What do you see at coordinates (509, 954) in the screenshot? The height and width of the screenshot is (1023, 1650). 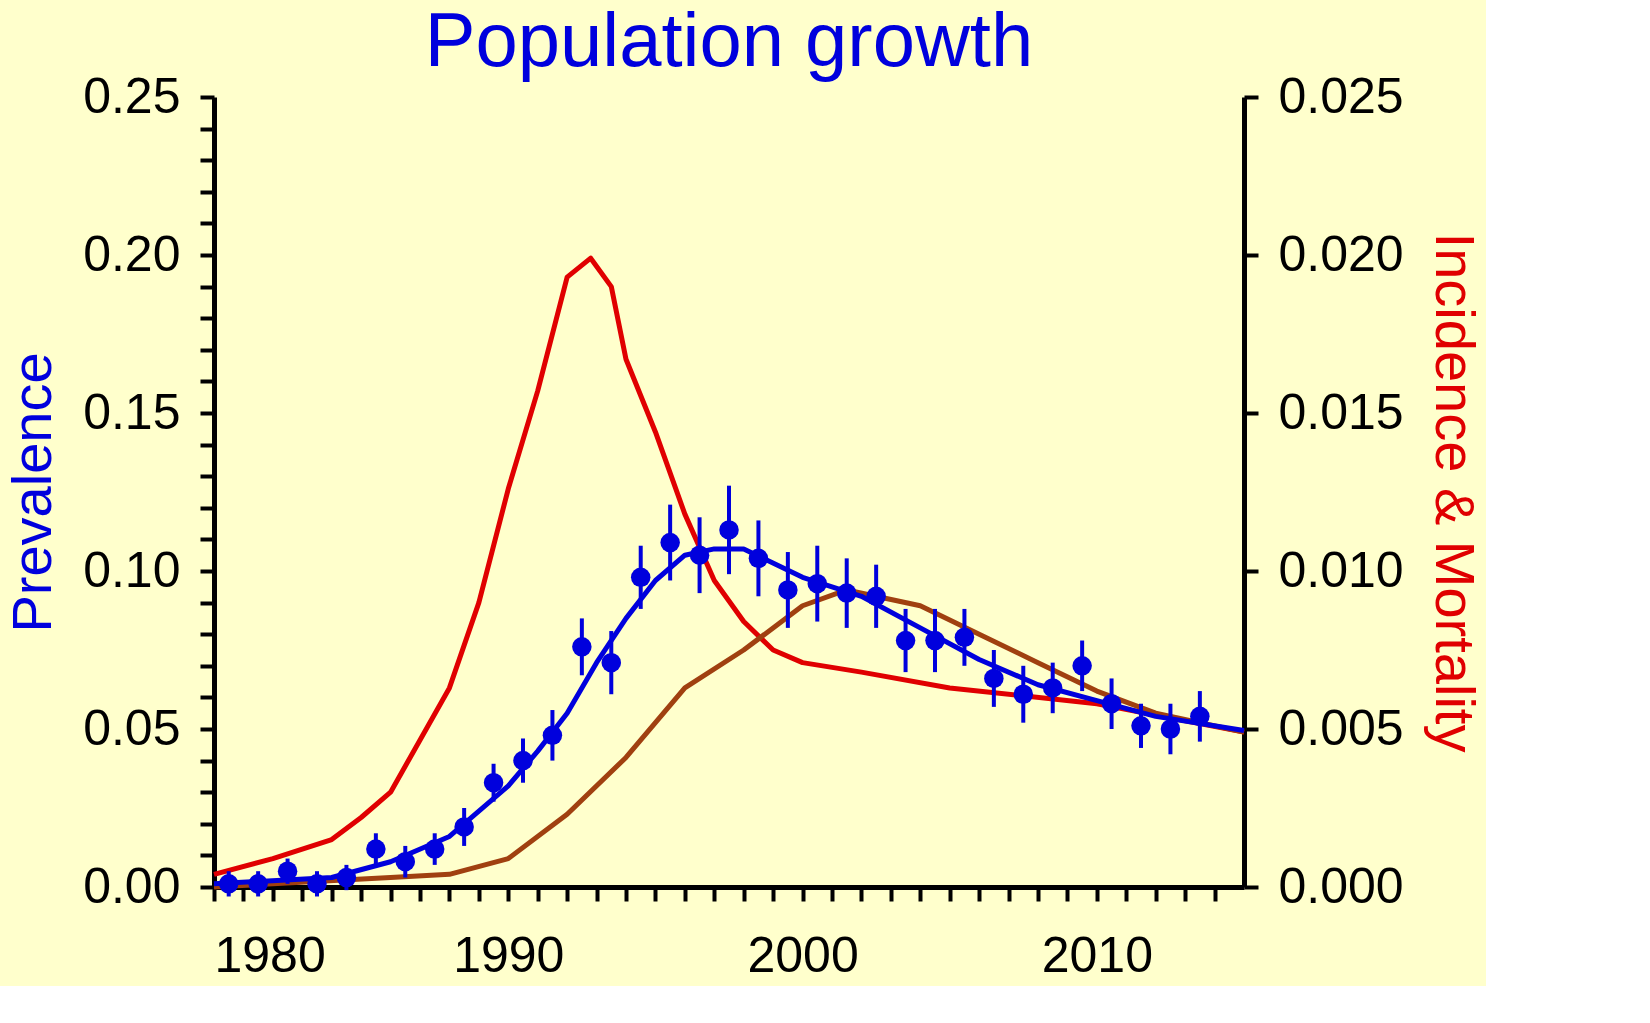 I see `x-tick-label: 1990` at bounding box center [509, 954].